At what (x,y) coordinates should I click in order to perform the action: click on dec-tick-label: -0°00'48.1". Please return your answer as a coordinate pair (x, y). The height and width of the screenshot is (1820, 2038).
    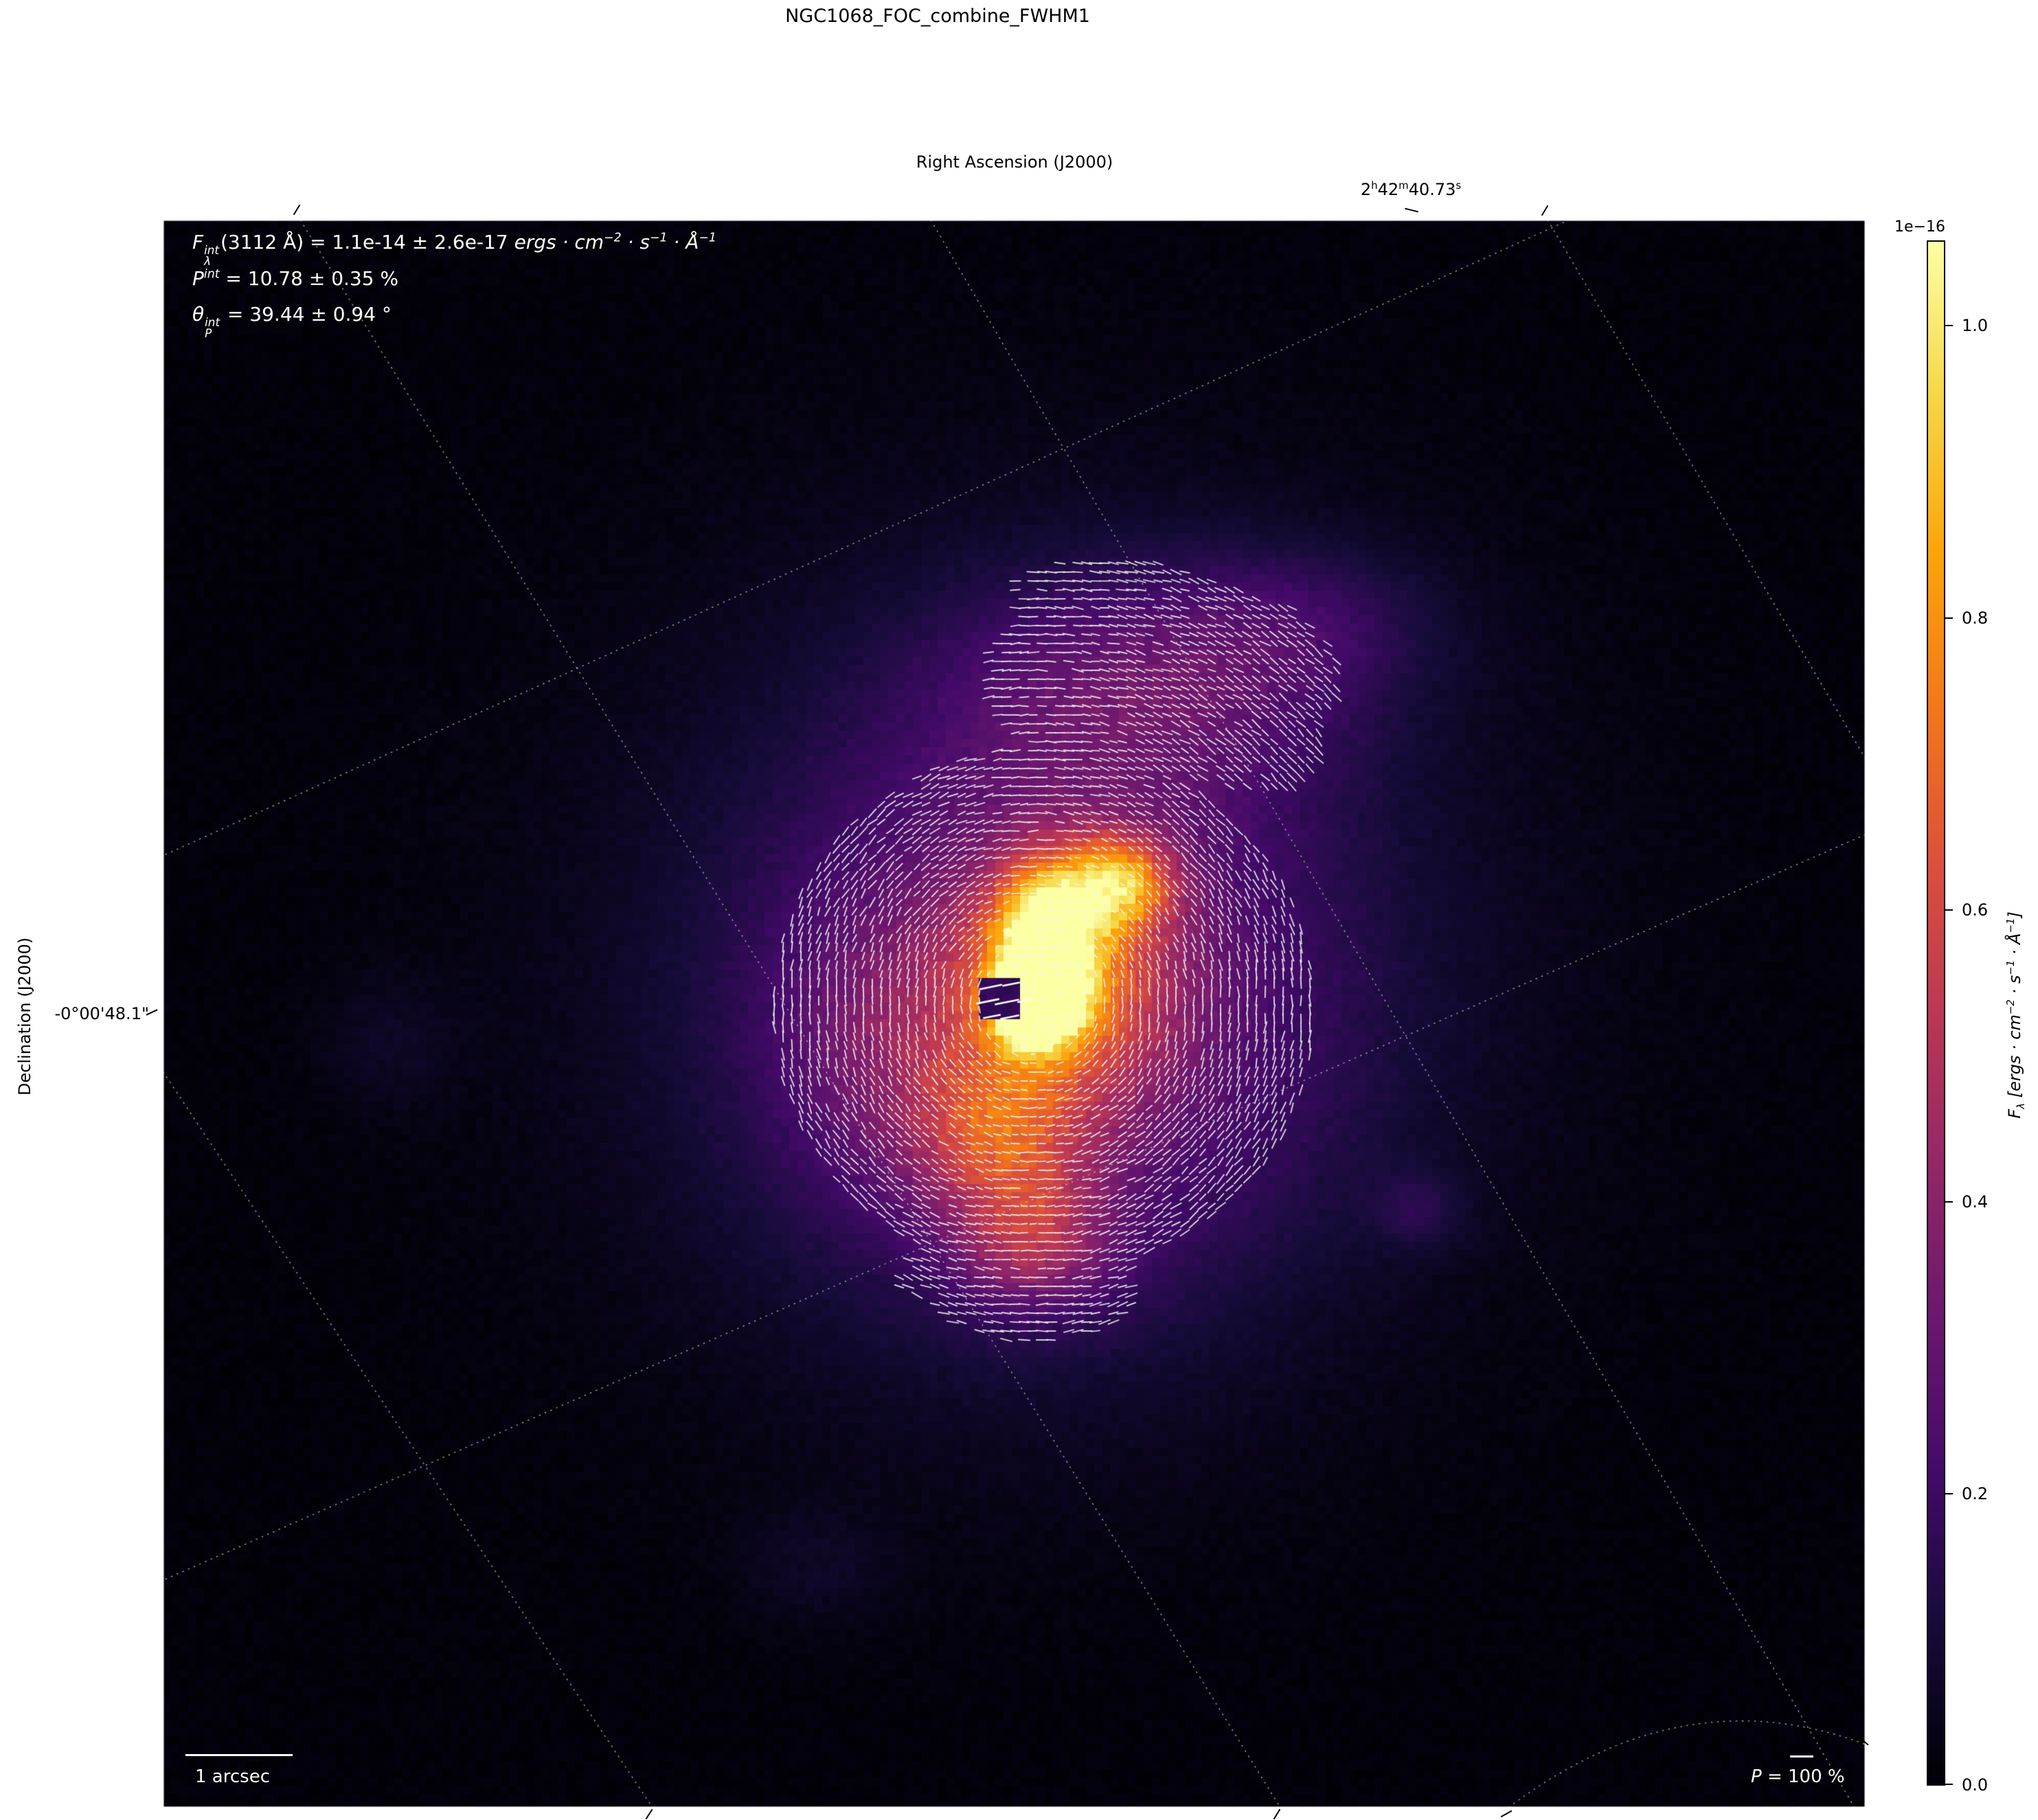
    Looking at the image, I should click on (101, 1013).